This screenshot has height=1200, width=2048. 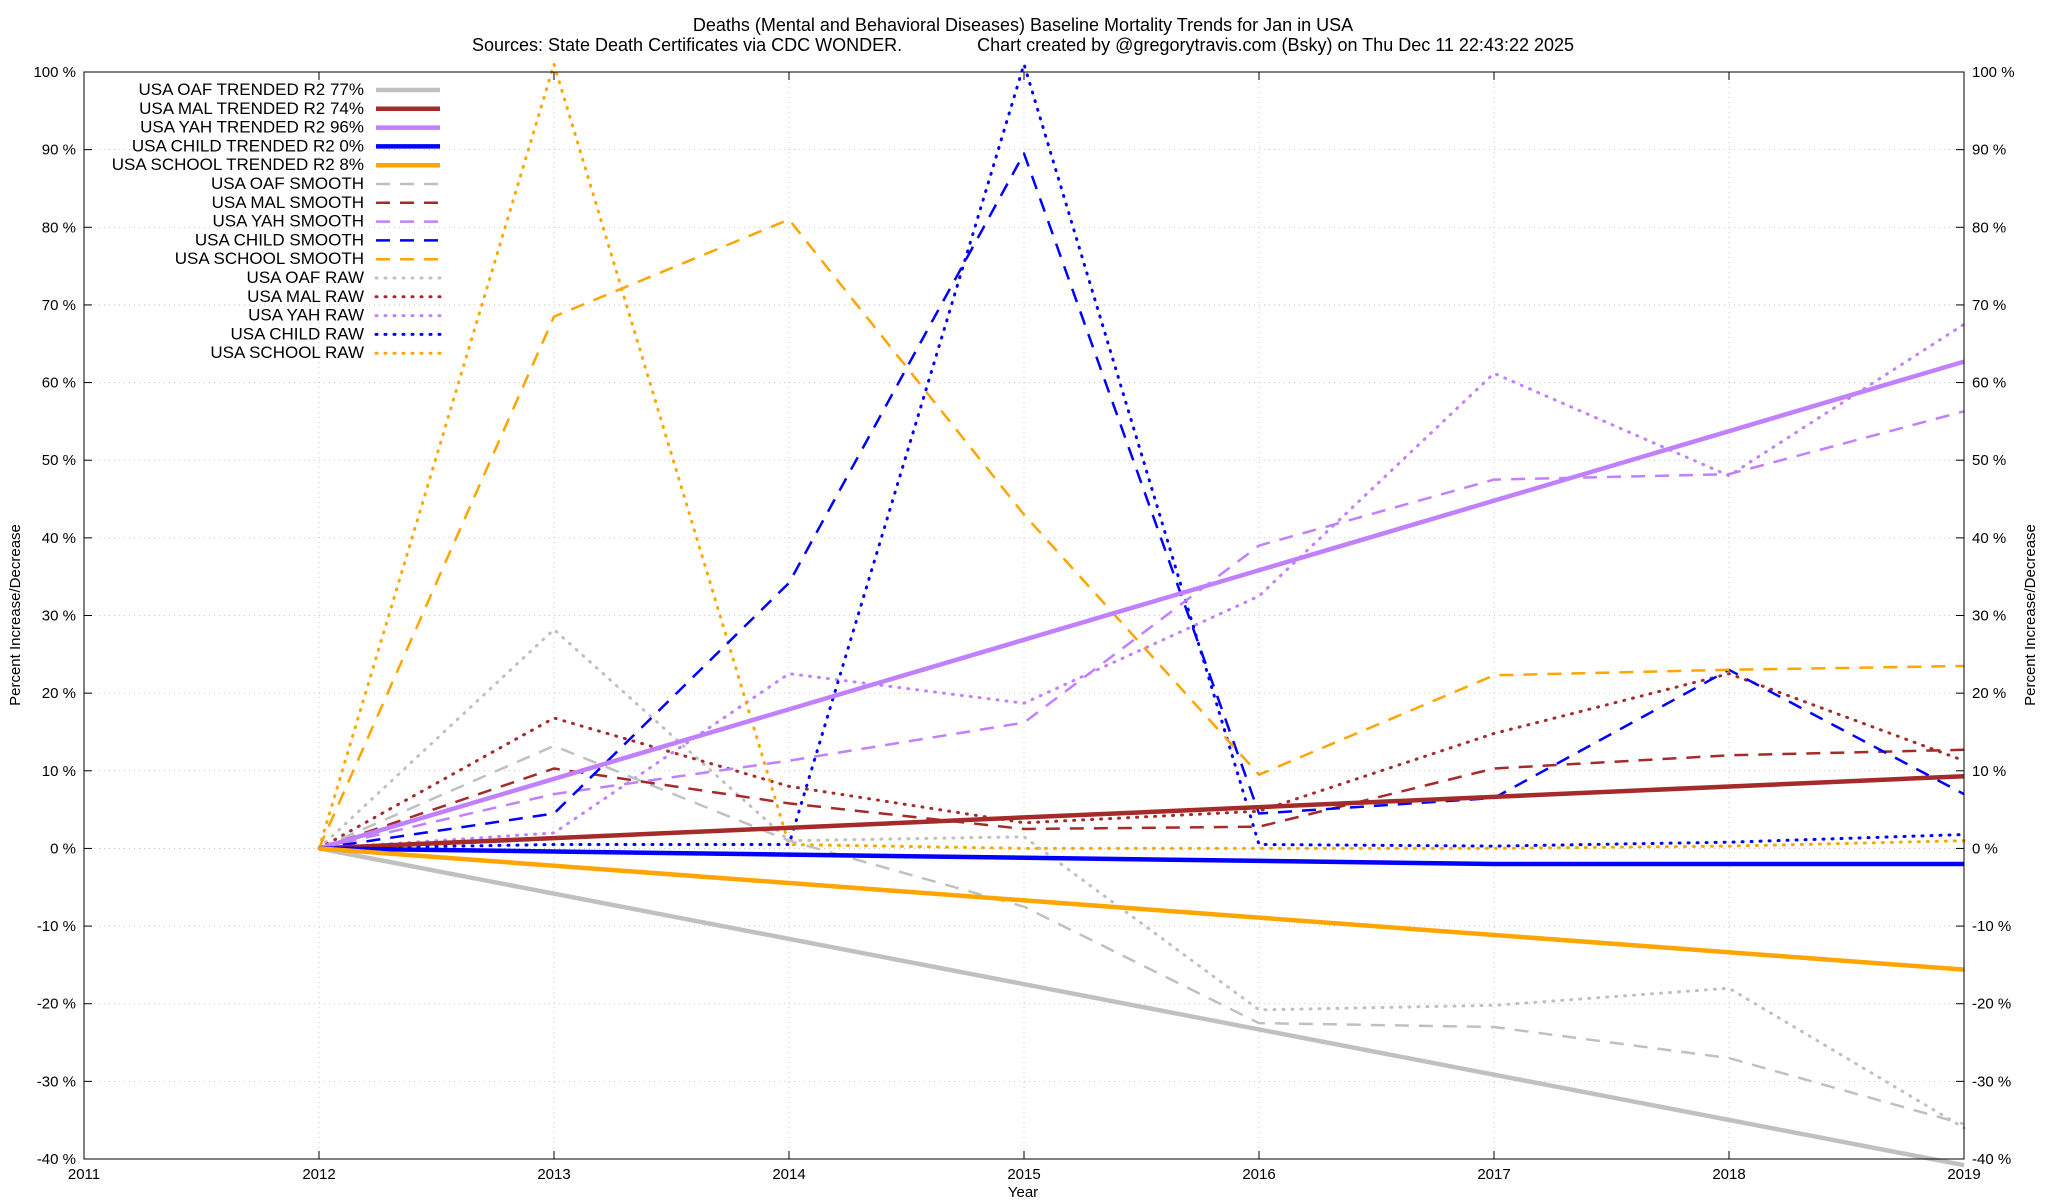 What do you see at coordinates (56, 1159) in the screenshot?
I see `y-tick-label: -40 %` at bounding box center [56, 1159].